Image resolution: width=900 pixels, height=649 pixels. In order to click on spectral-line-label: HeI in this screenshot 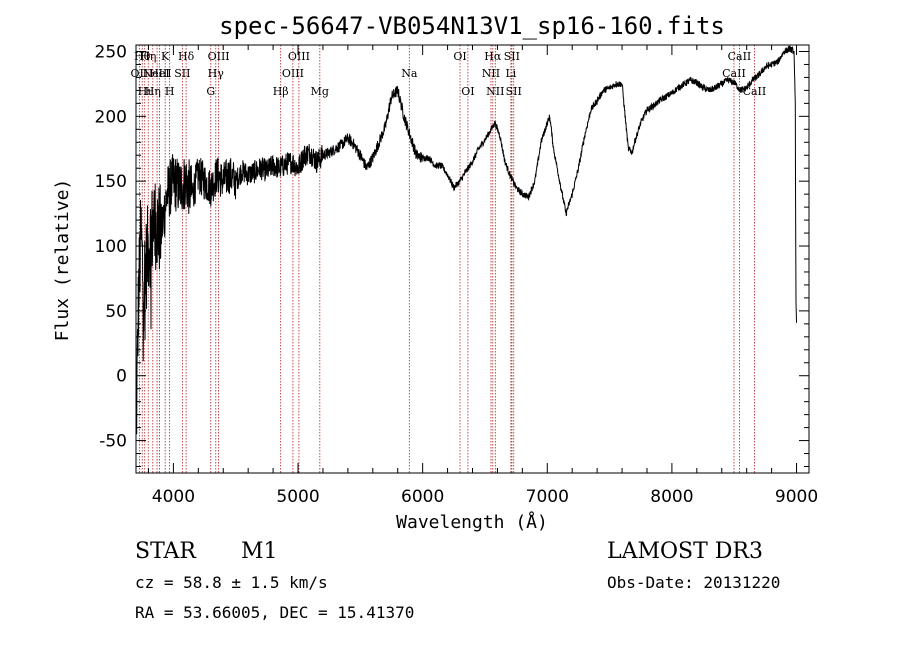, I will do `click(159, 73)`.